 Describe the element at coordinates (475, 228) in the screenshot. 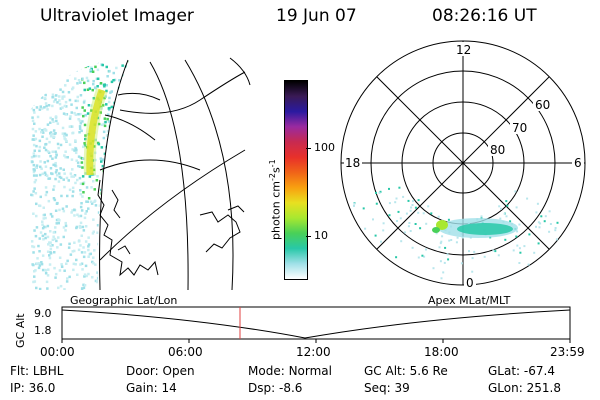

I see `polar-auroral-oval` at that location.